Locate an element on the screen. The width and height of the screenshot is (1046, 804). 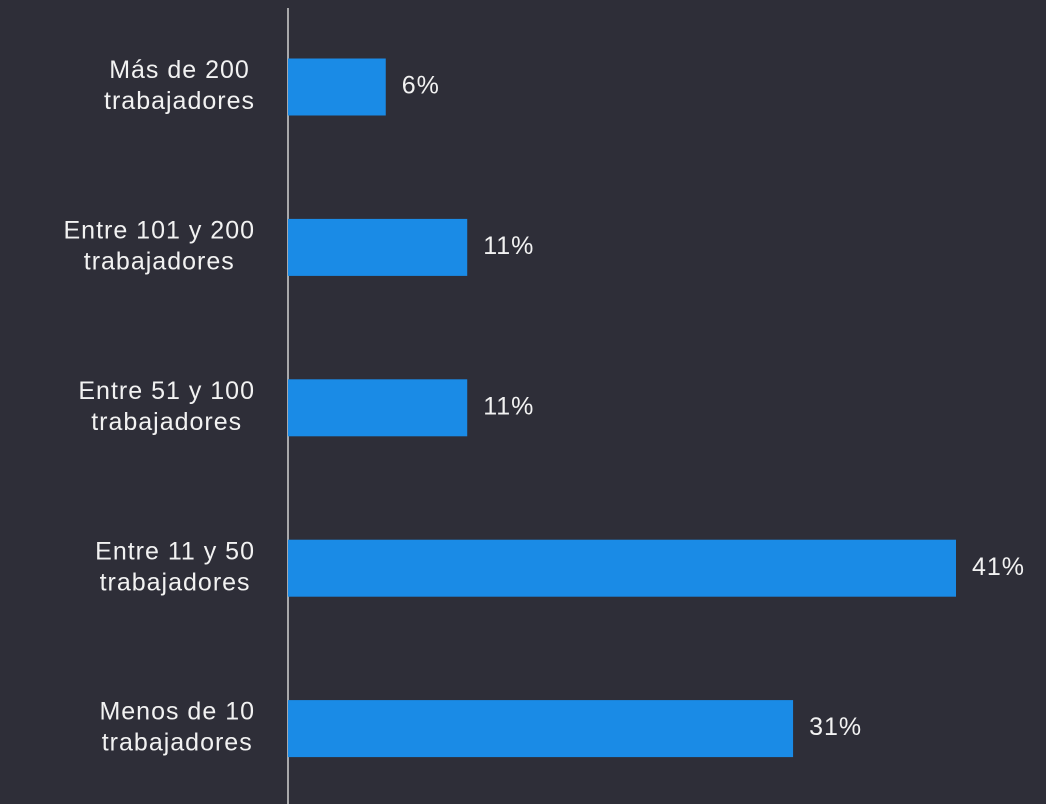
category-label: Menos de 10 is located at coordinates (177, 712).